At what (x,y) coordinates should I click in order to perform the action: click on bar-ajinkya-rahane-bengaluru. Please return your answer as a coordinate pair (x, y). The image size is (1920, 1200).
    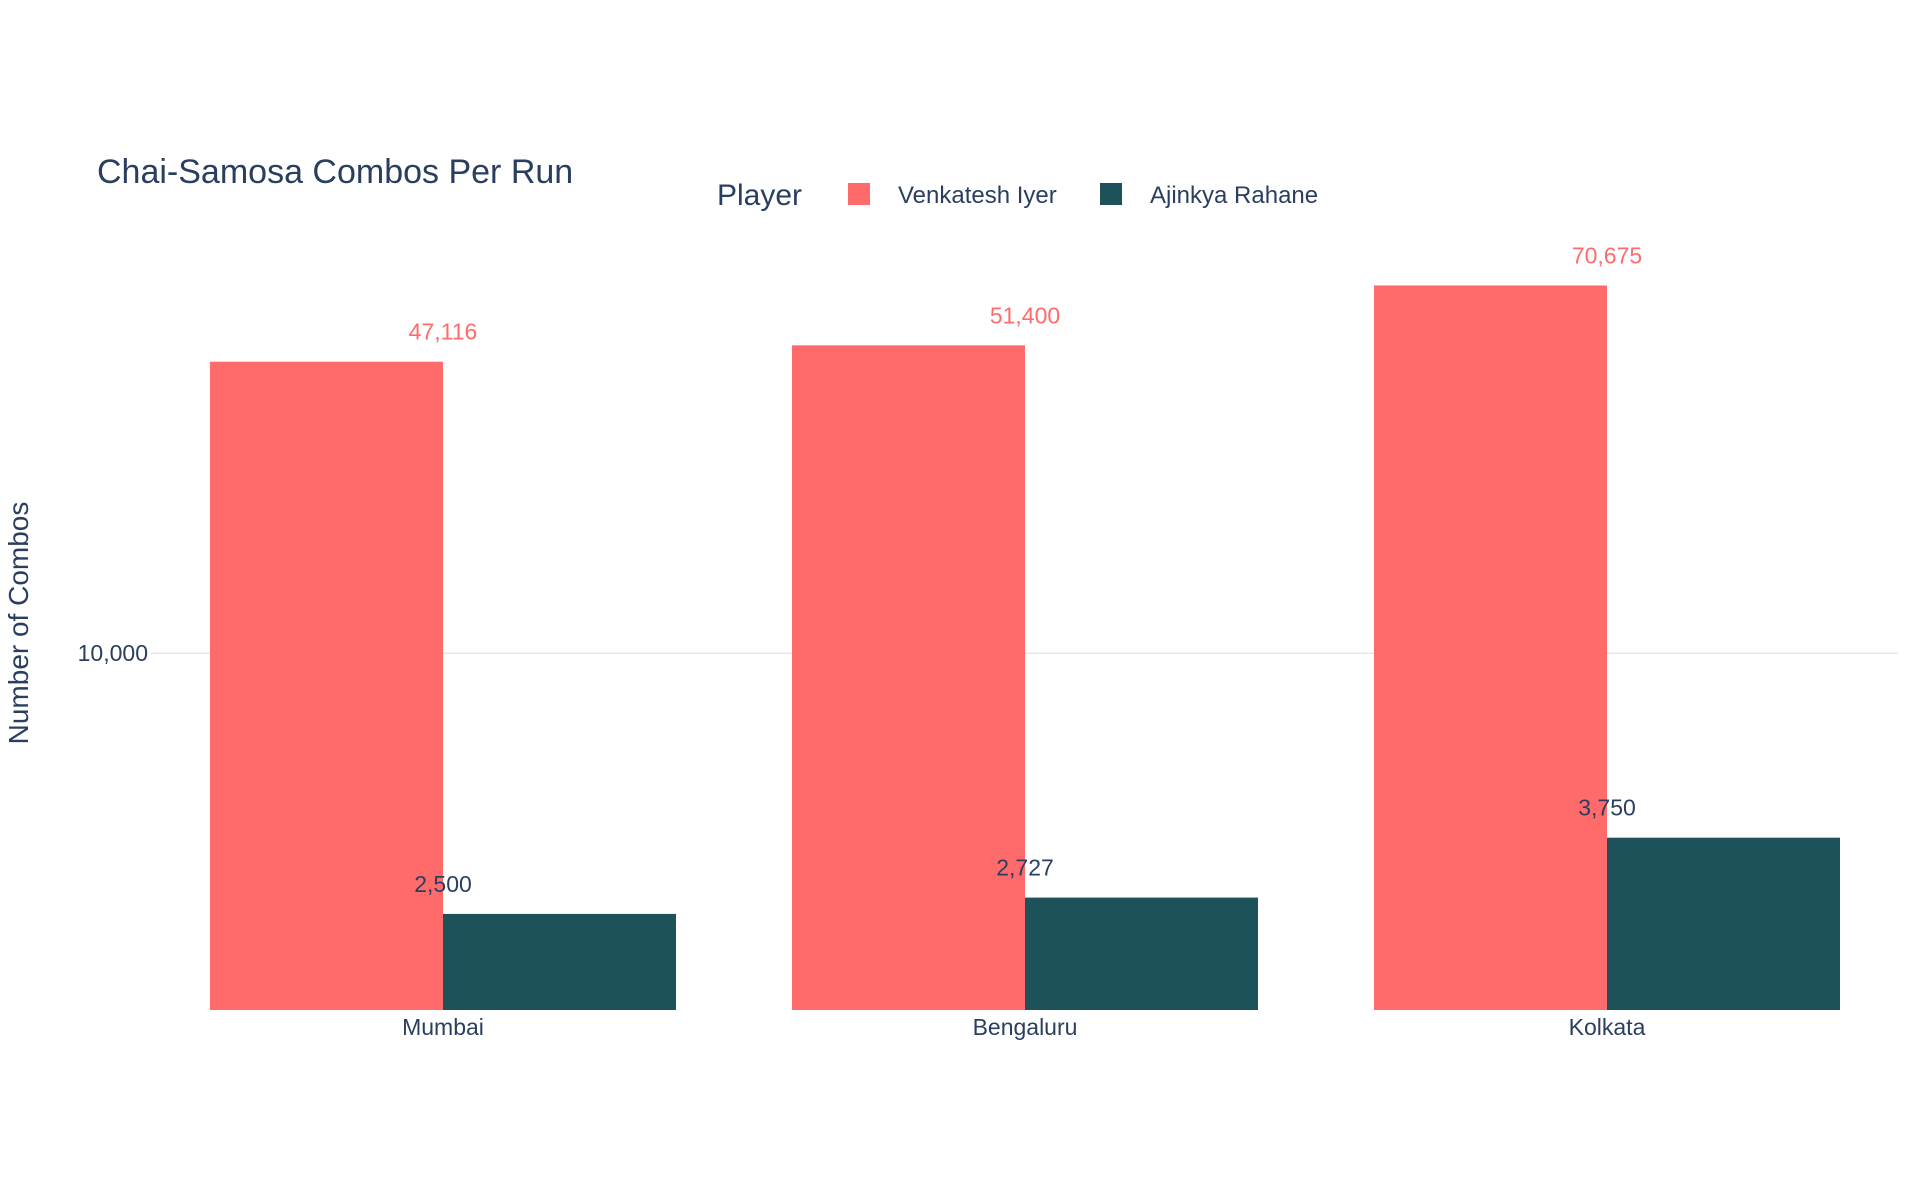
    Looking at the image, I should click on (1141, 953).